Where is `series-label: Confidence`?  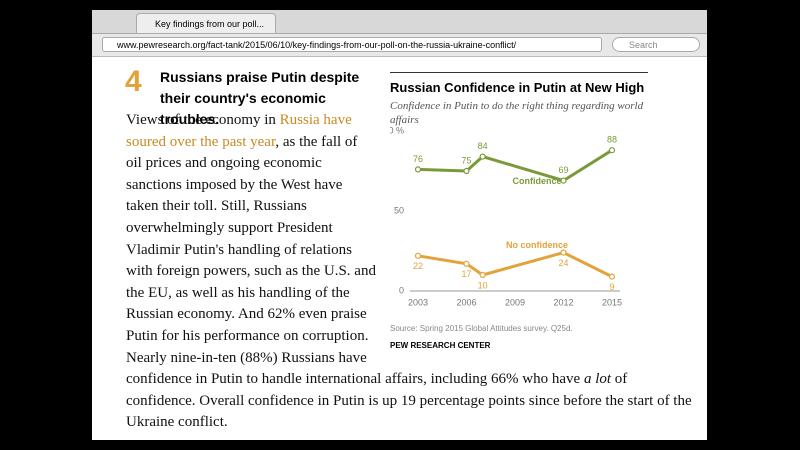
series-label: Confidence is located at coordinates (536, 181).